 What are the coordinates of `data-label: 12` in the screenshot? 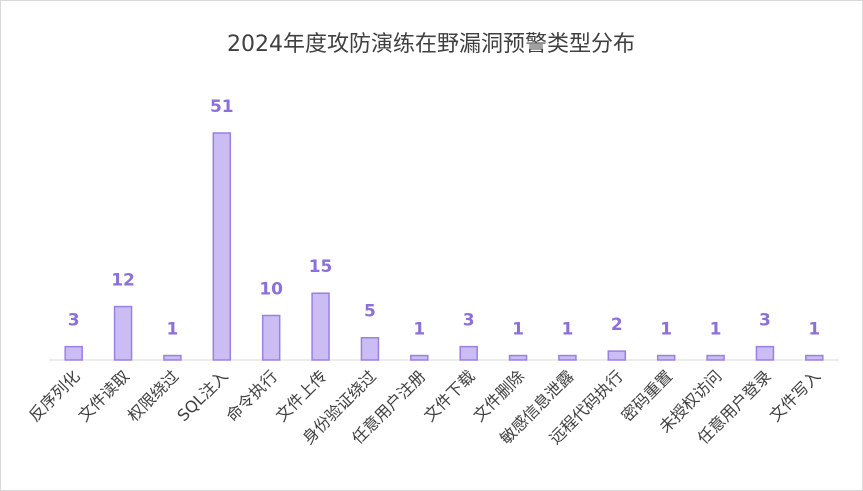 It's located at (123, 281).